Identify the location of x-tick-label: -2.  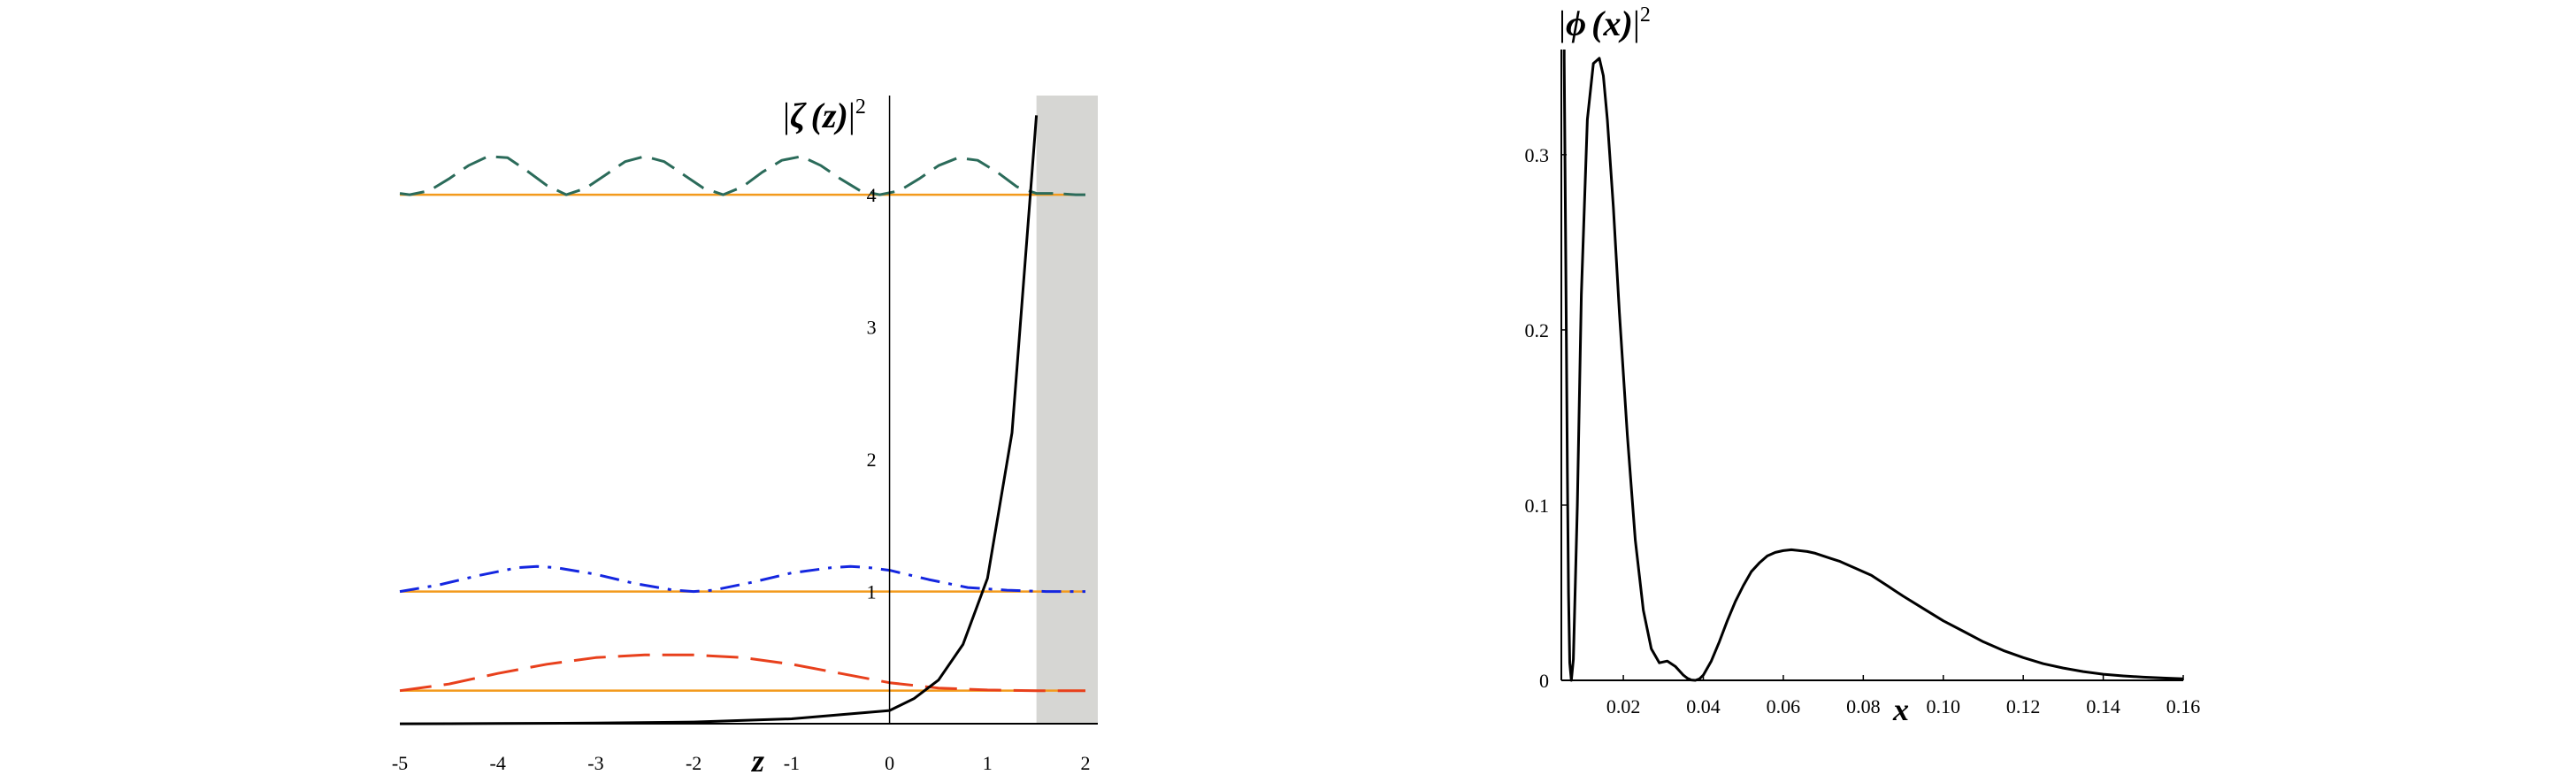
(694, 763).